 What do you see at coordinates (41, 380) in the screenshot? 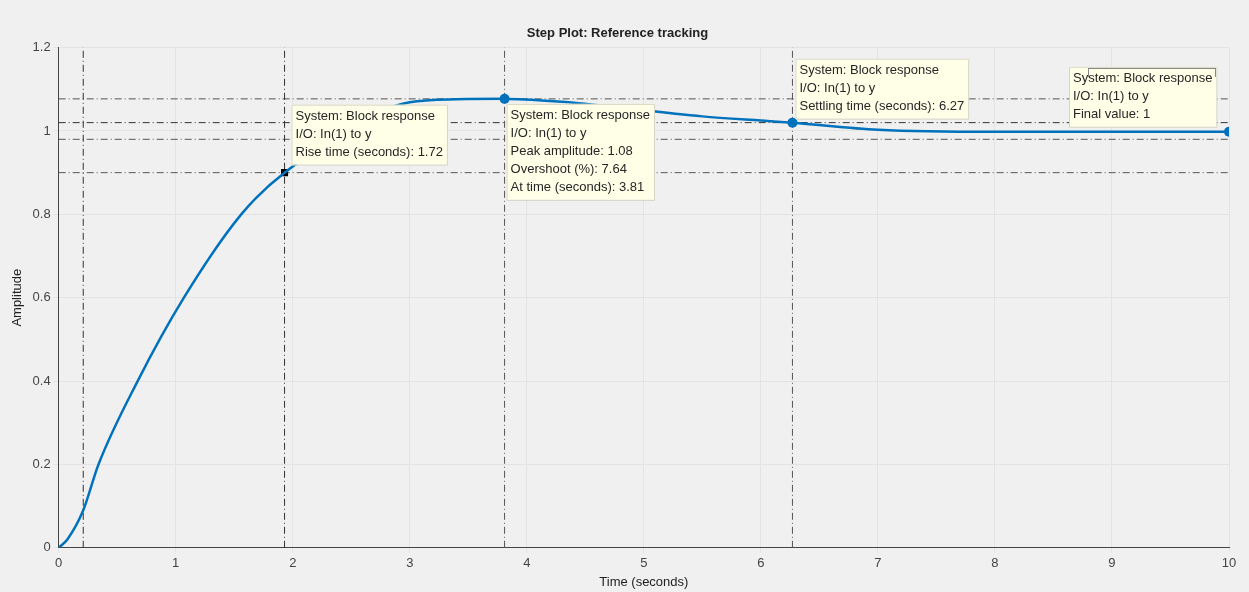
I see `y-tick-label: 0.4` at bounding box center [41, 380].